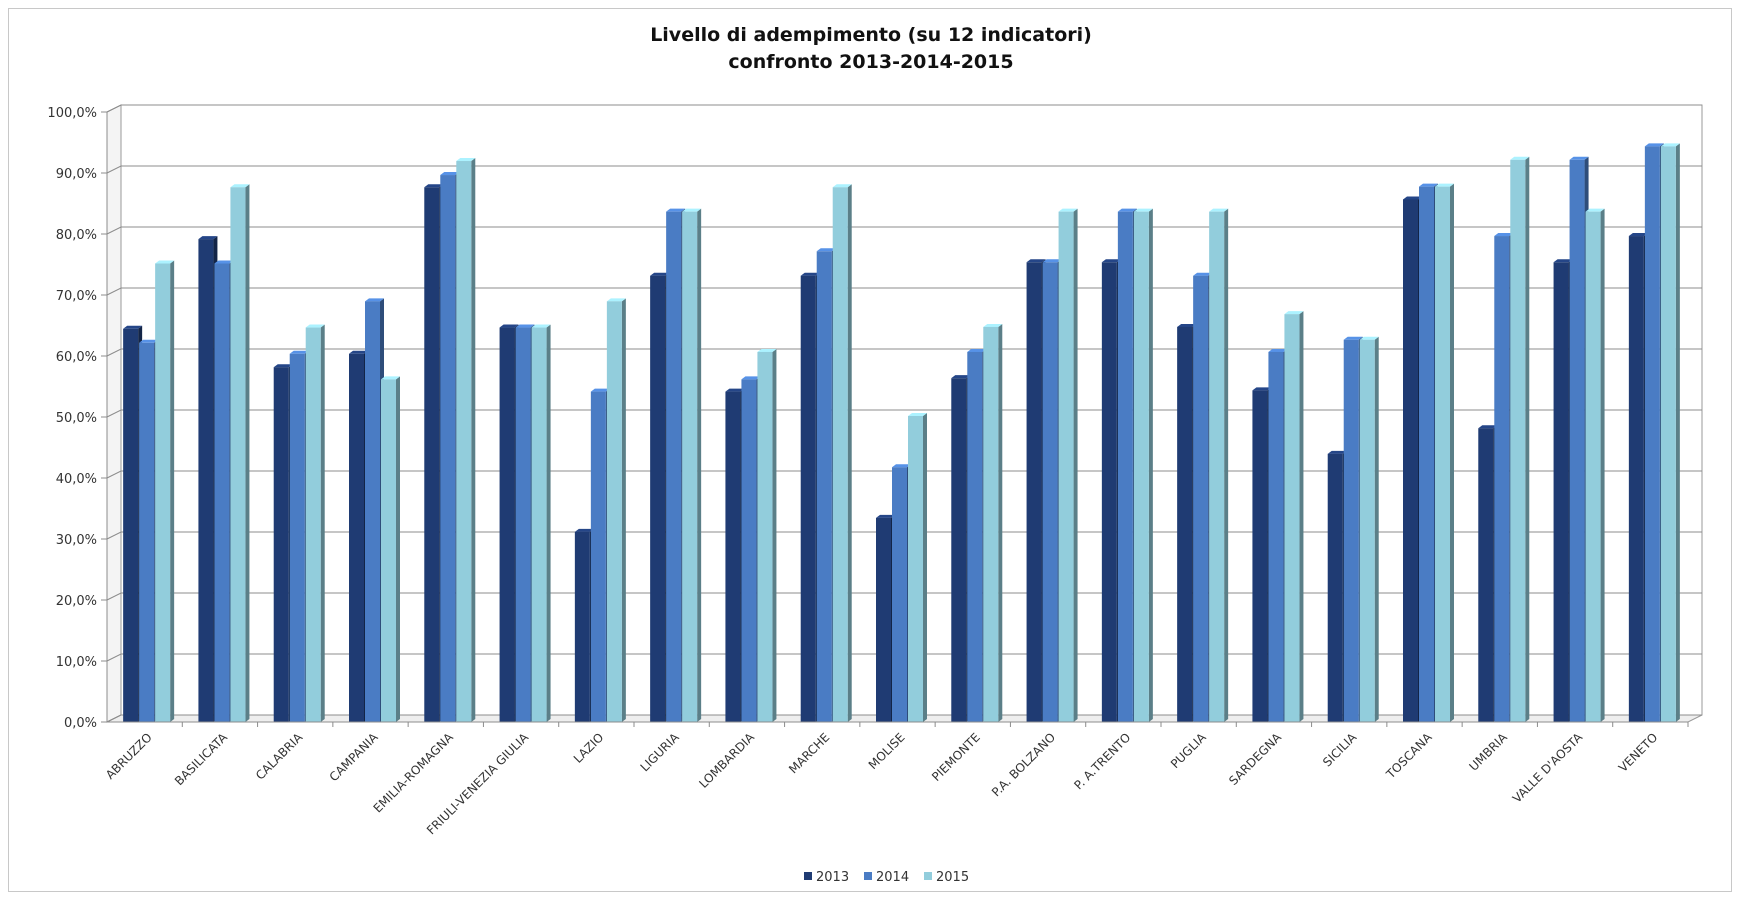 The height and width of the screenshot is (902, 1742). Describe the element at coordinates (871, 62) in the screenshot. I see `chart-subtitle: confronto 2013-2014-2015` at that location.